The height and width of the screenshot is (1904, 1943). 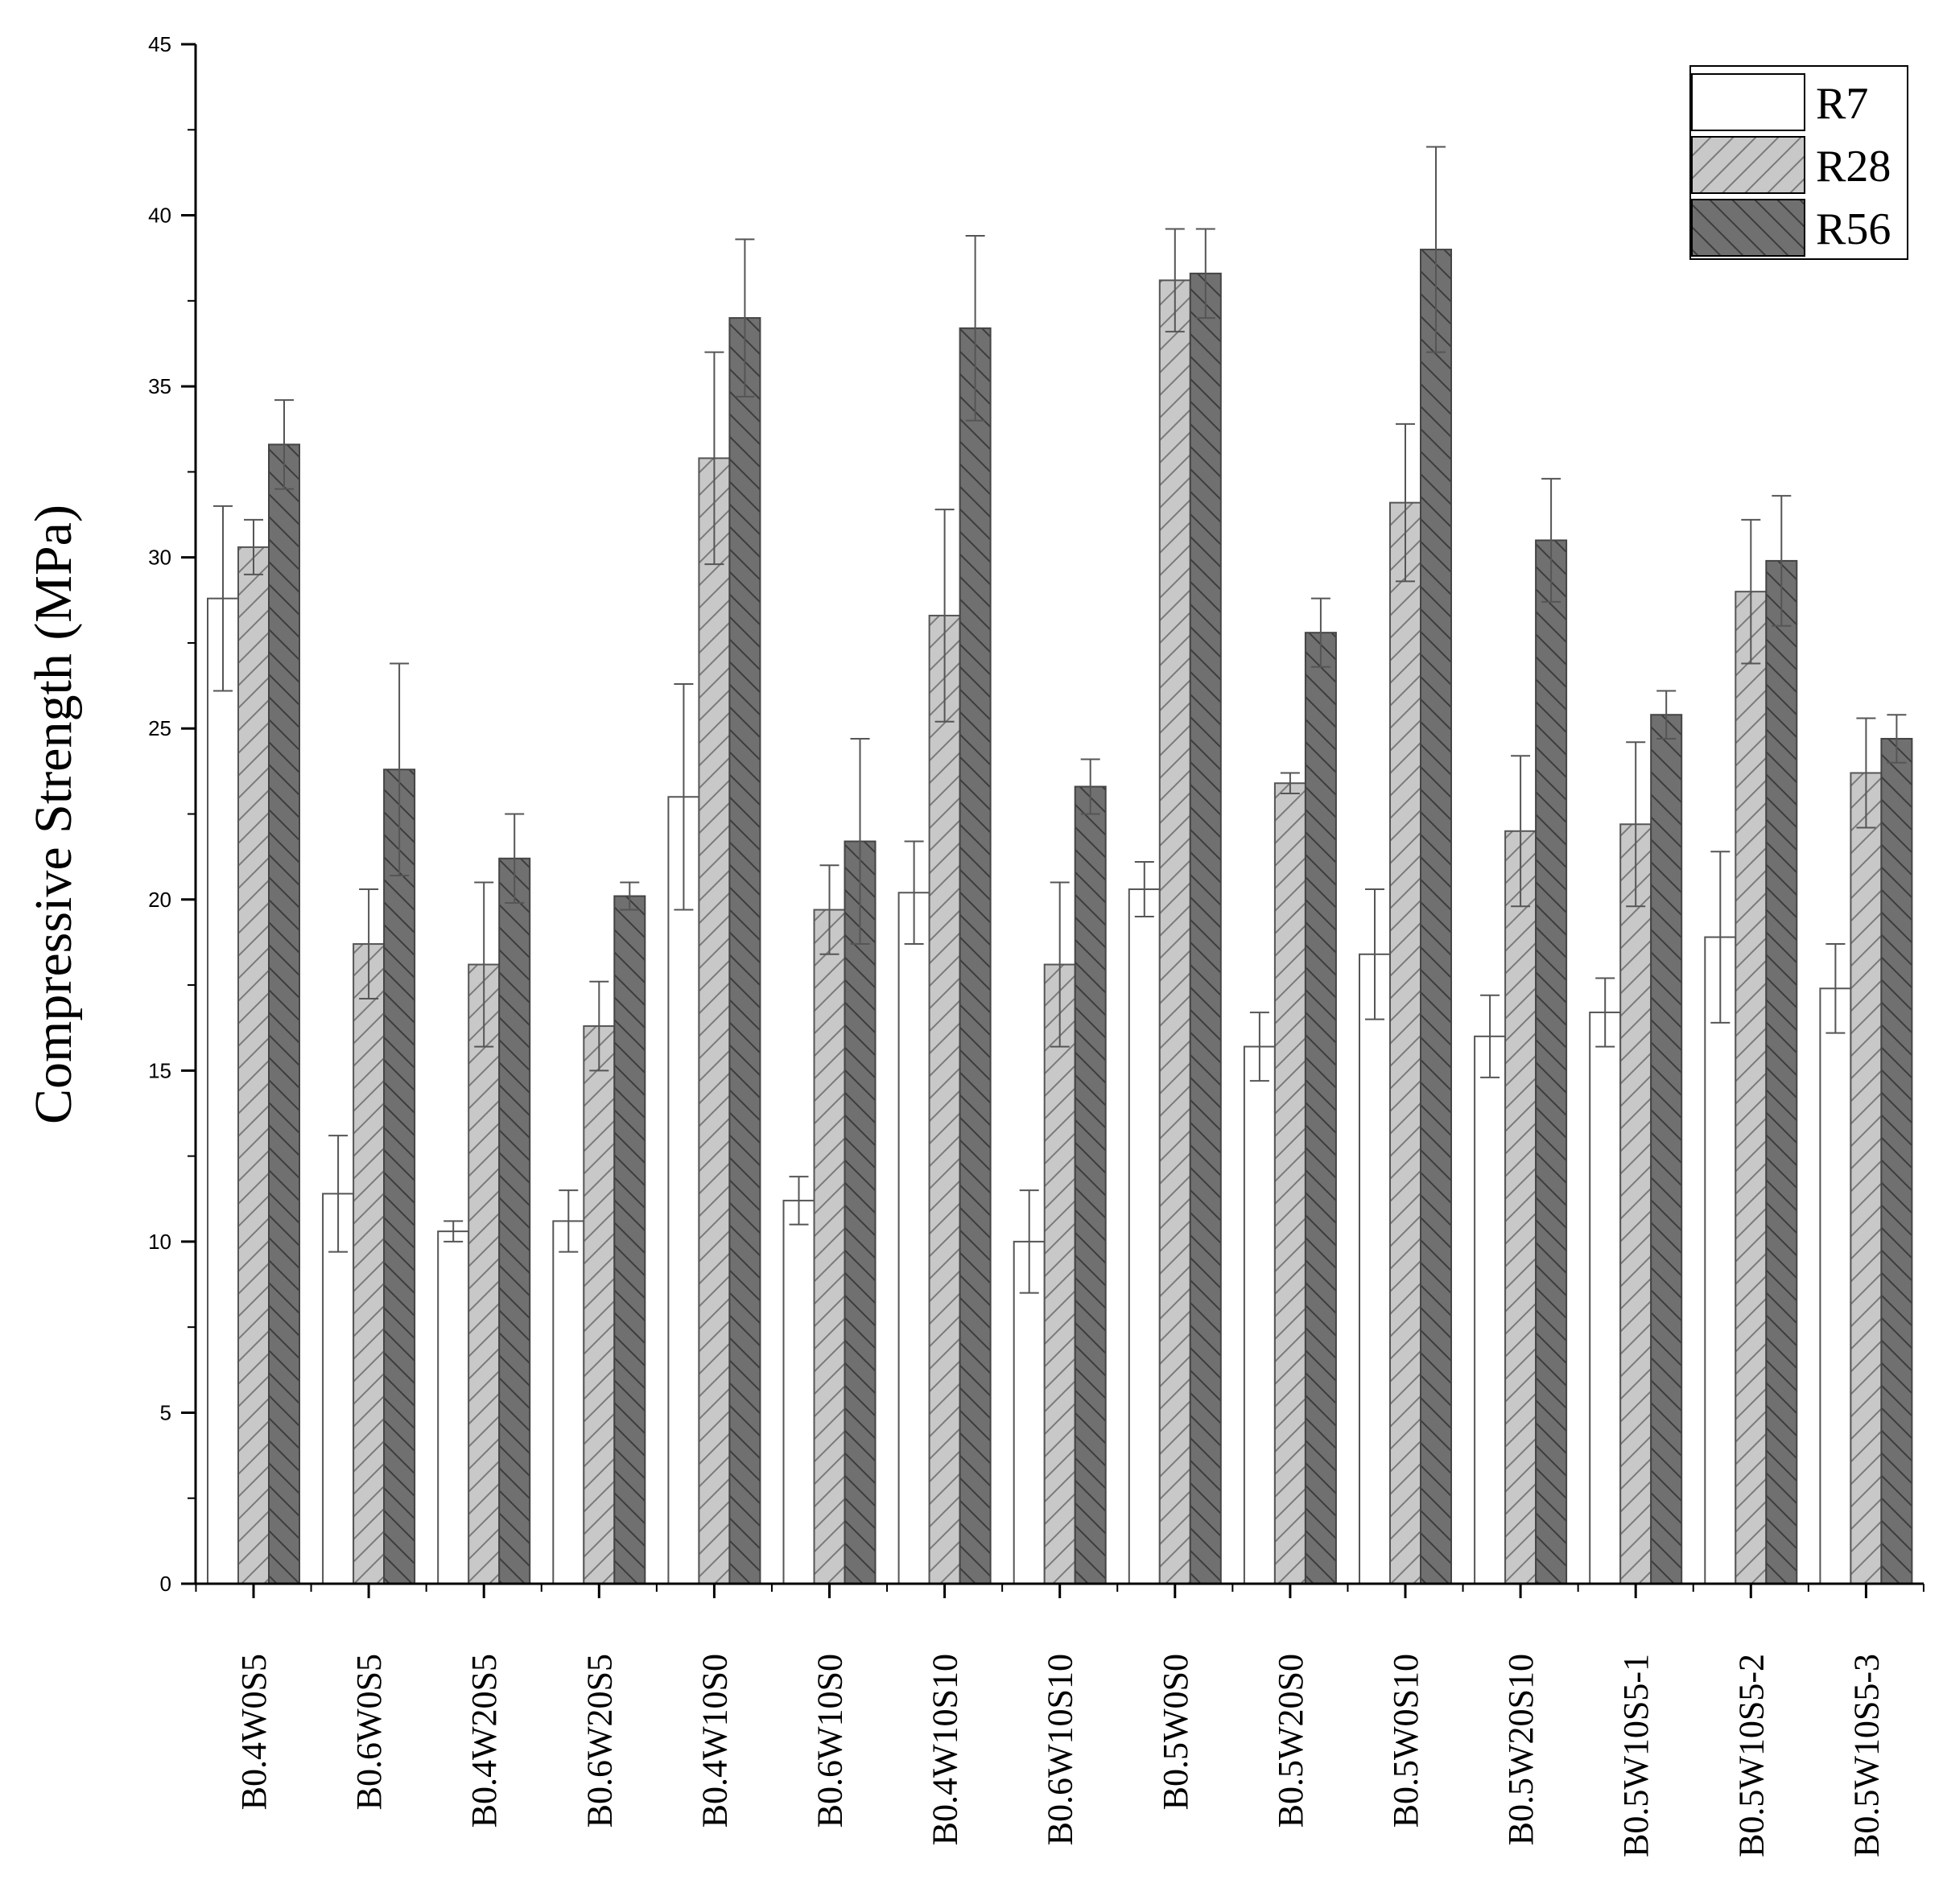 I want to click on legend-label-r28: R28, so click(x=1853, y=167).